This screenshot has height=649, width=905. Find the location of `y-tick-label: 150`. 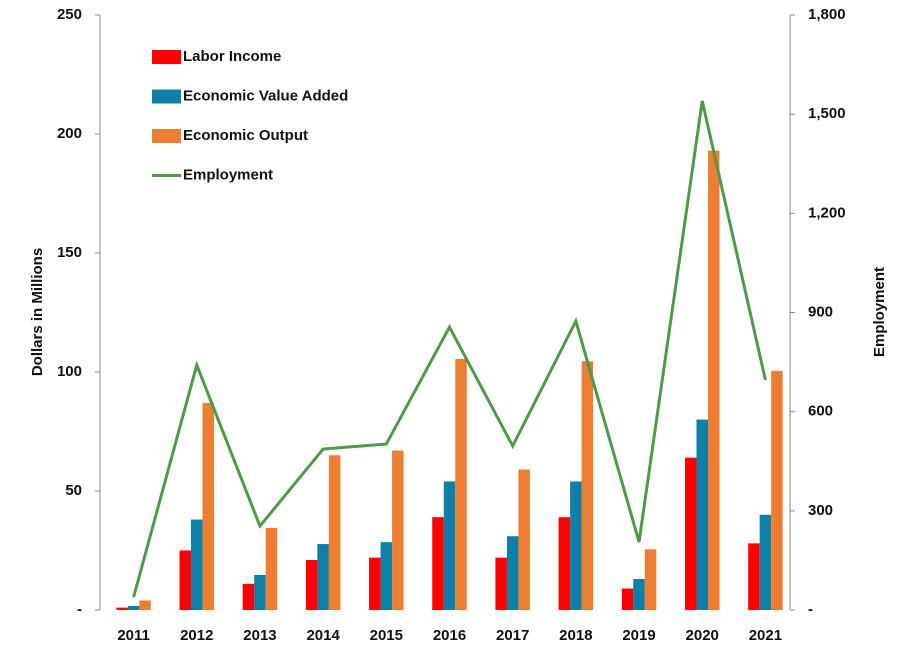

y-tick-label: 150 is located at coordinates (69, 252).